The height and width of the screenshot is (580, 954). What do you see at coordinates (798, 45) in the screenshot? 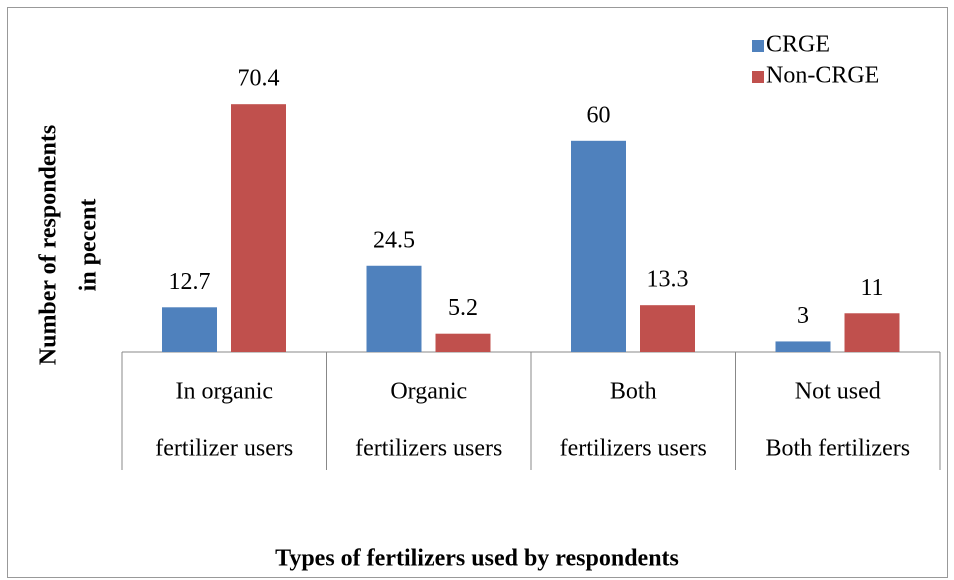
I see `legend-label: CRGE` at bounding box center [798, 45].